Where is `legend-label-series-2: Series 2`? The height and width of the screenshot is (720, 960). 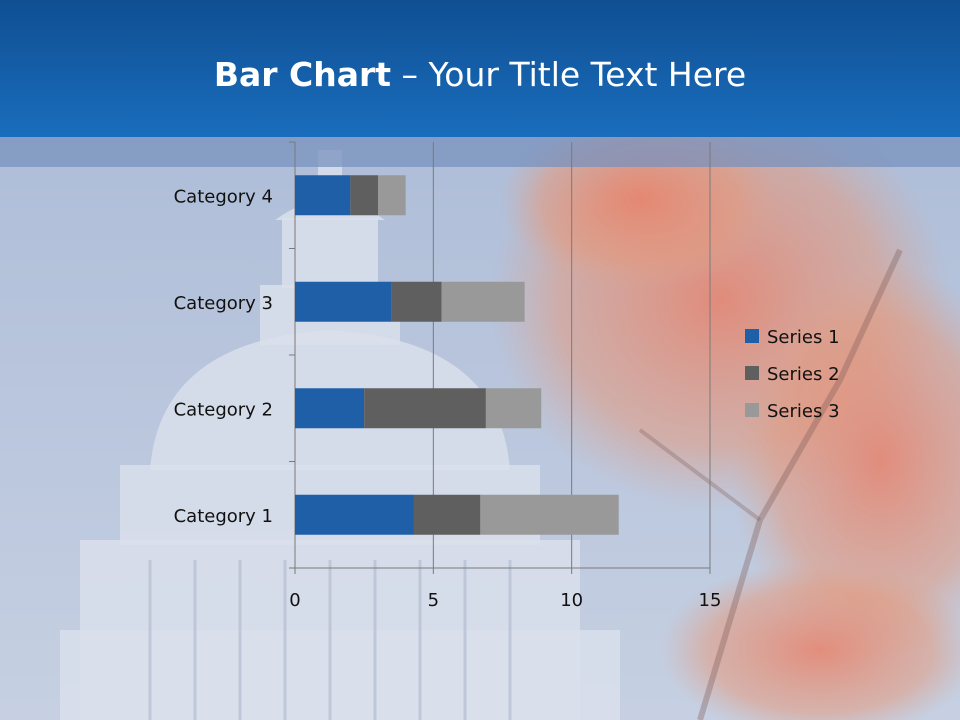 legend-label-series-2: Series 2 is located at coordinates (803, 374).